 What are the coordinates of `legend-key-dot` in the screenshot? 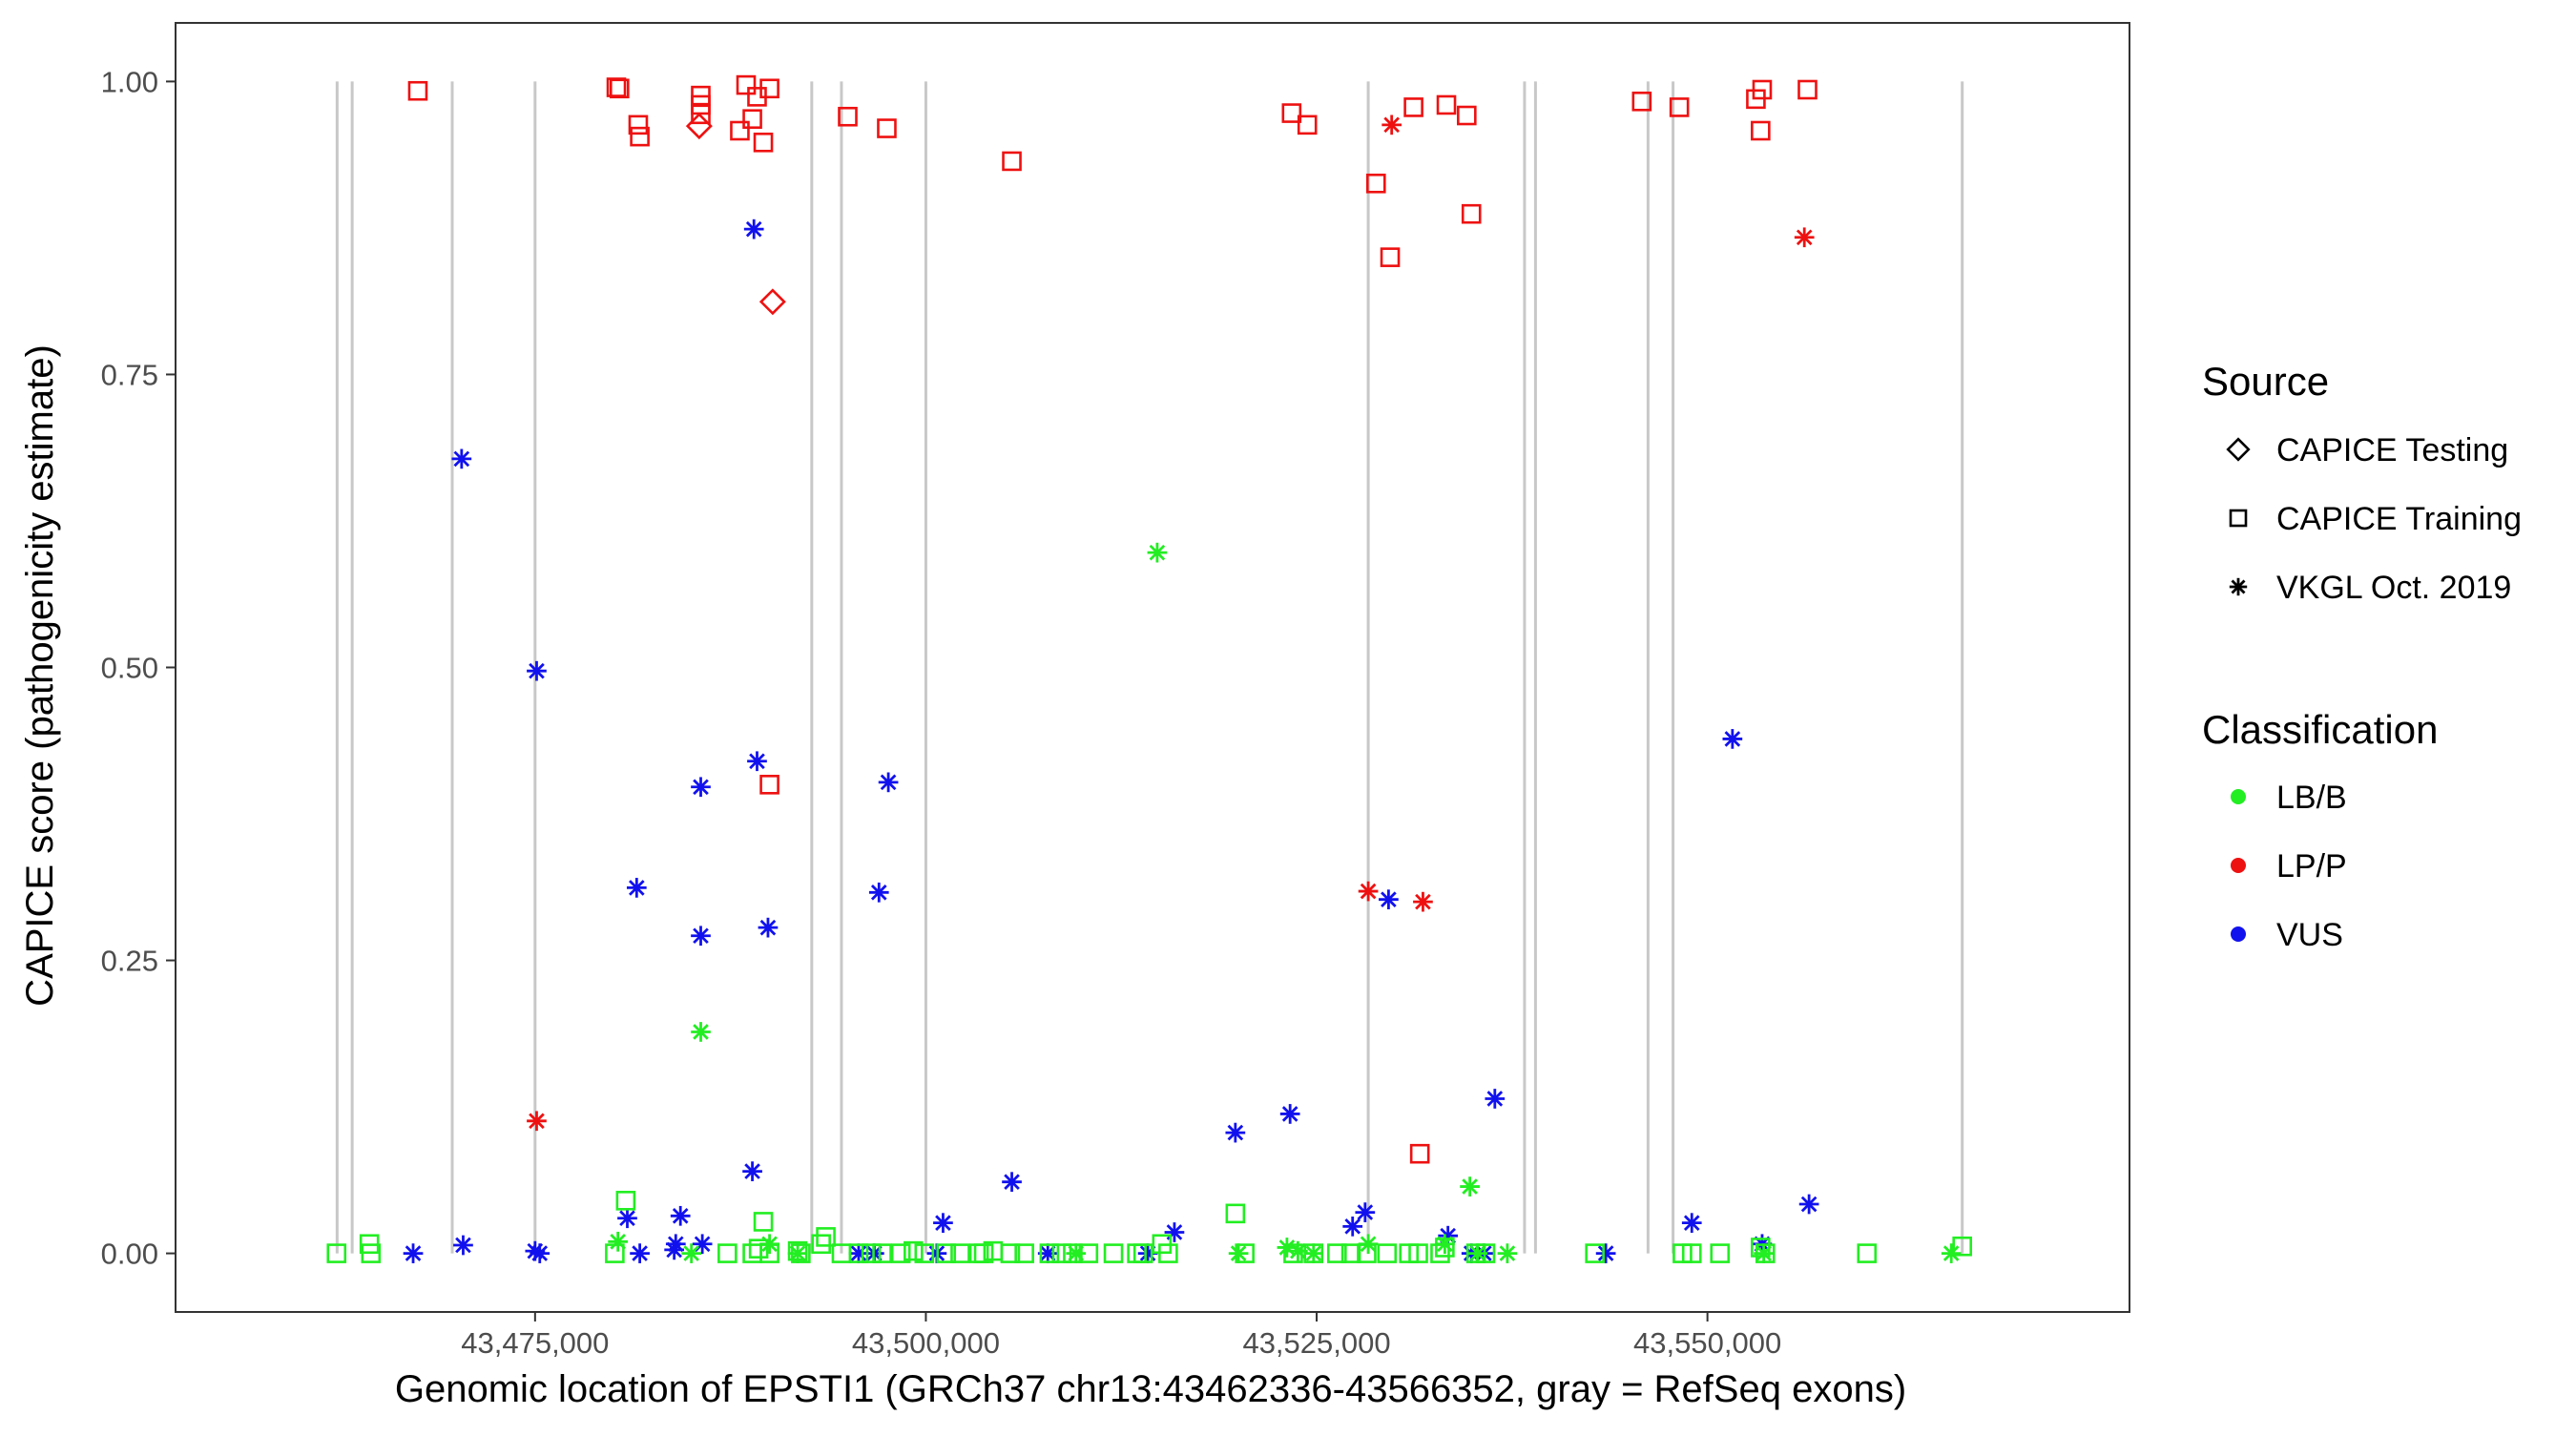 It's located at (2238, 865).